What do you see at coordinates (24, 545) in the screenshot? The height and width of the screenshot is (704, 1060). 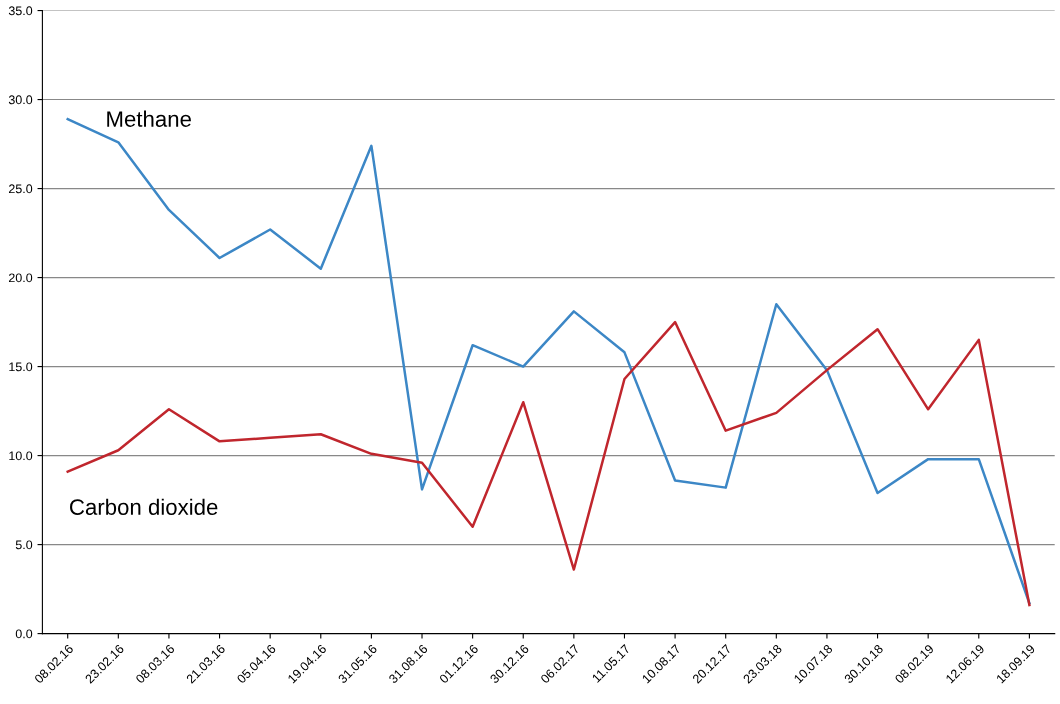 I see `y-tick-label: 5.0` at bounding box center [24, 545].